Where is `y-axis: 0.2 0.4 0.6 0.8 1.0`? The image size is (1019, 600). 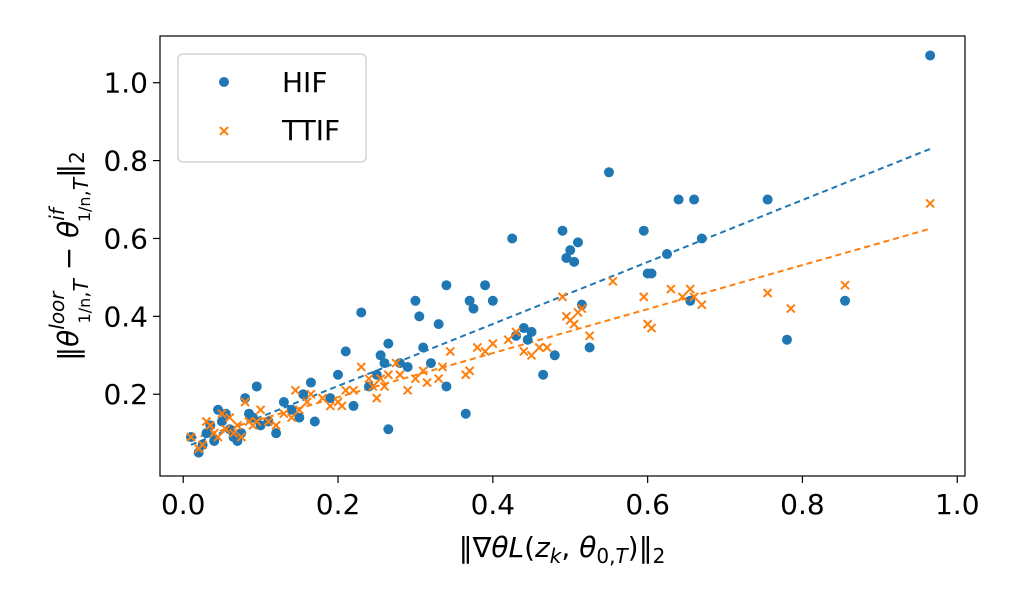 y-axis: 0.2 0.4 0.6 0.8 1.0 is located at coordinates (131, 239).